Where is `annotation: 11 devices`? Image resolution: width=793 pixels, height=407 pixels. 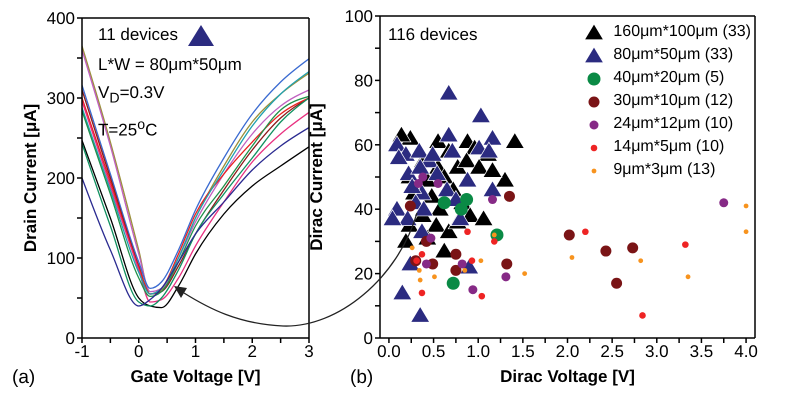 annotation: 11 devices is located at coordinates (138, 34).